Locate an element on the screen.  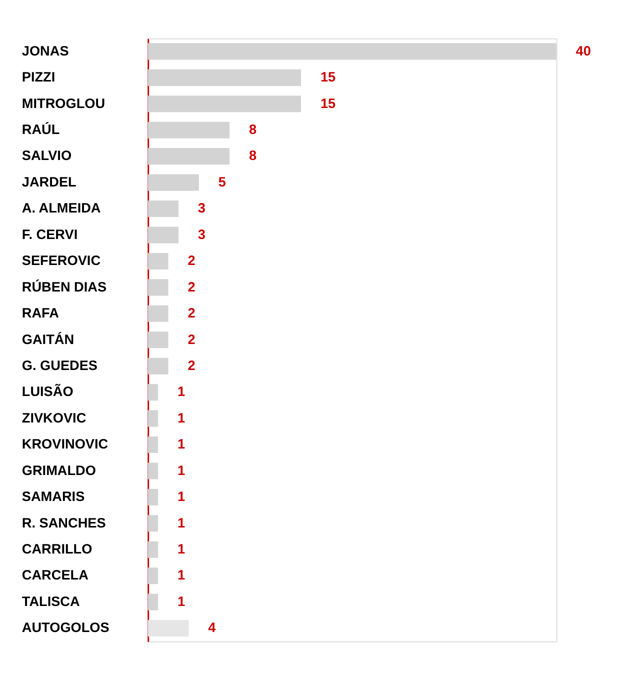
y-tick-label: KROVINOVIC is located at coordinates (65, 444).